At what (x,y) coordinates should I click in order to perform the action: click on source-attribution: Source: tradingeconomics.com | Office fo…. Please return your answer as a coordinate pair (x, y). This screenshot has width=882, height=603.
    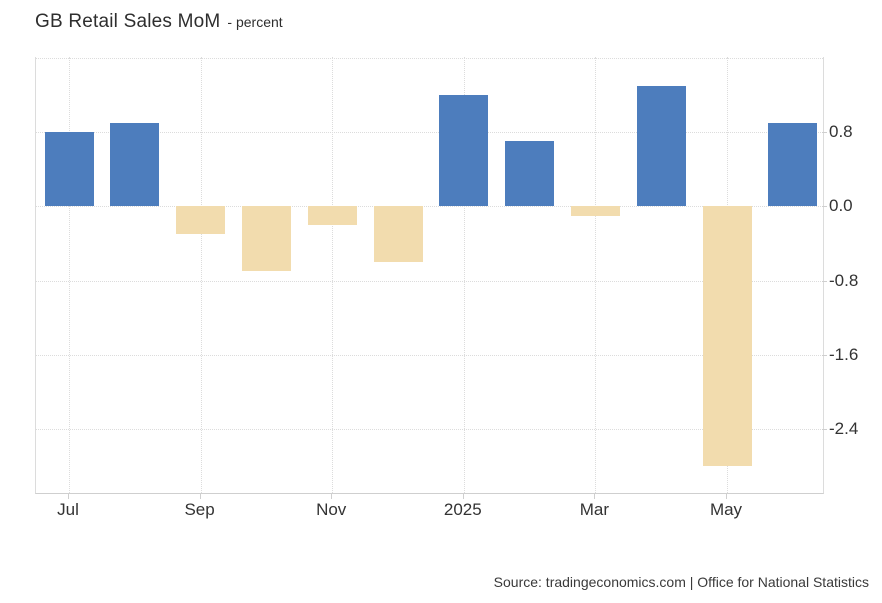
    Looking at the image, I should click on (681, 582).